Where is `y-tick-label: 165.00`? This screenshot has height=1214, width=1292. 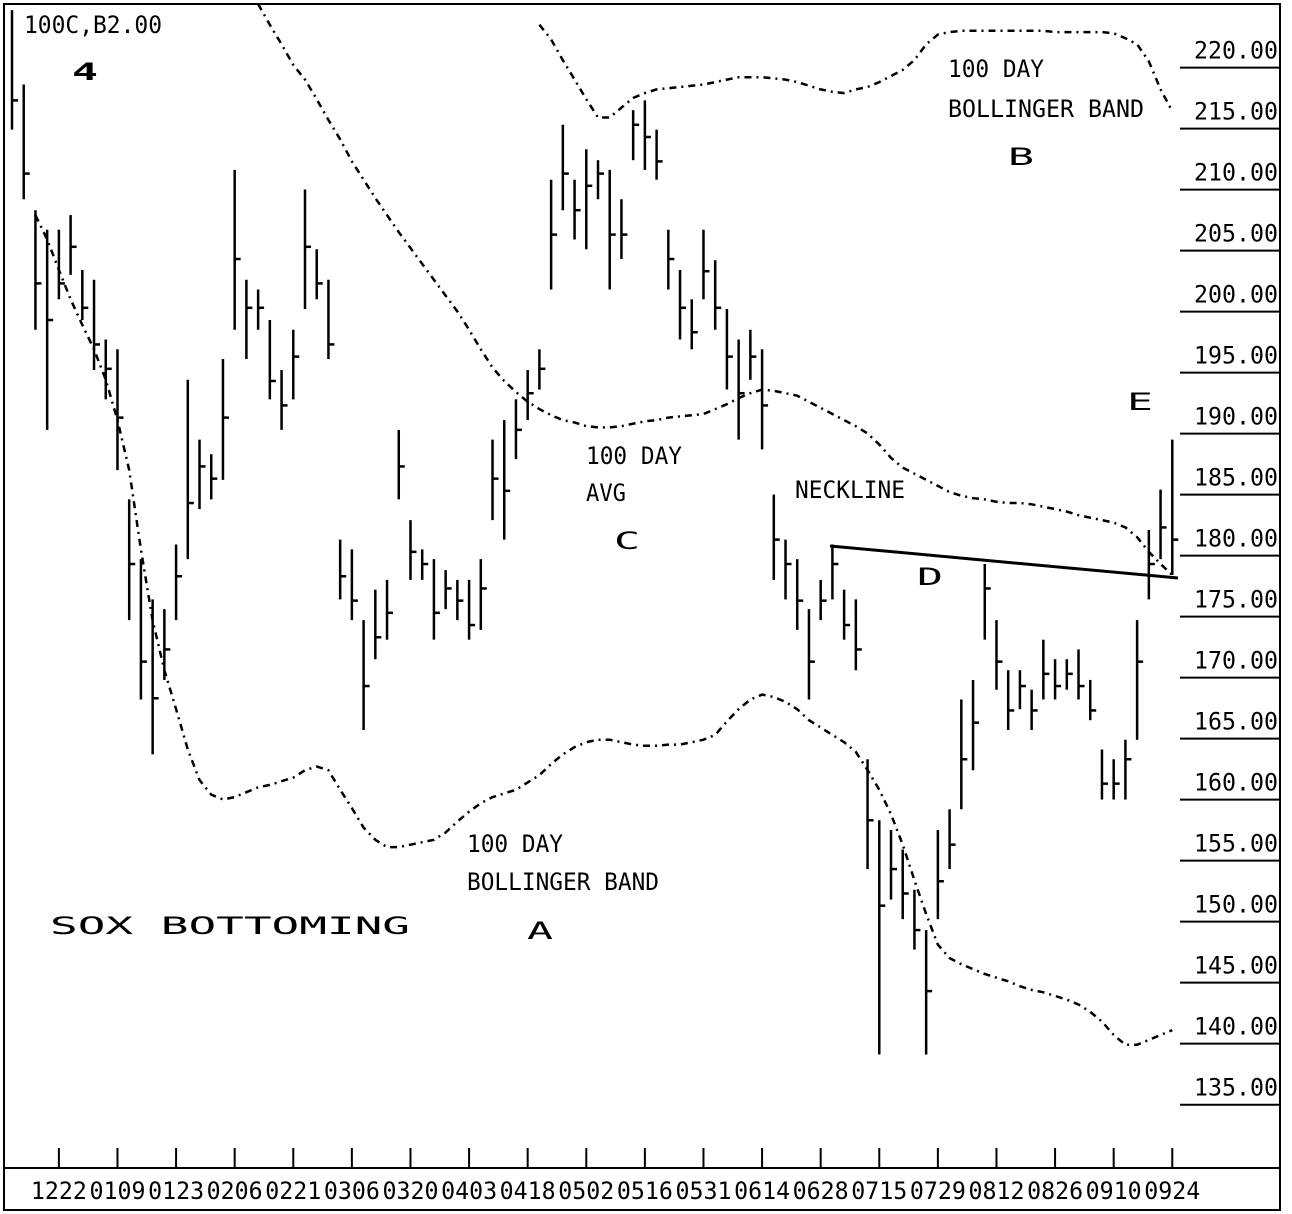 y-tick-label: 165.00 is located at coordinates (1236, 722).